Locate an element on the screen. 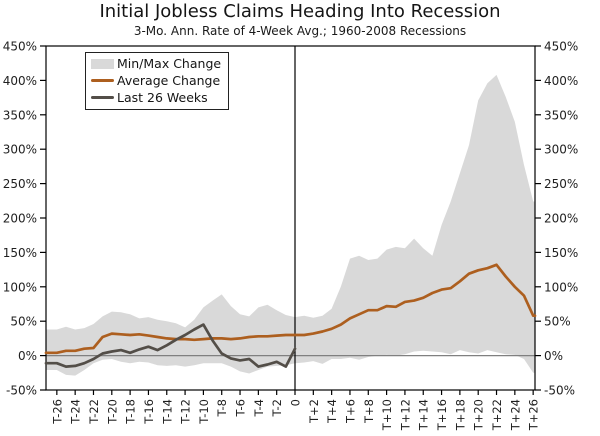  legend-label: Min/Max Change is located at coordinates (169, 63).